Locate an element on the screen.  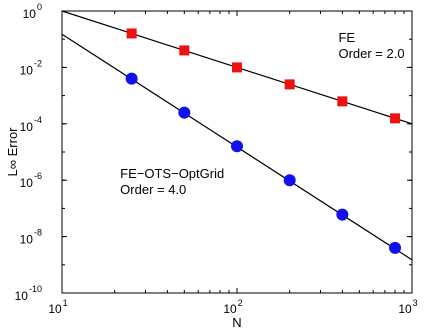
annotation-1: FE Order = 2.0 is located at coordinates (371, 45).